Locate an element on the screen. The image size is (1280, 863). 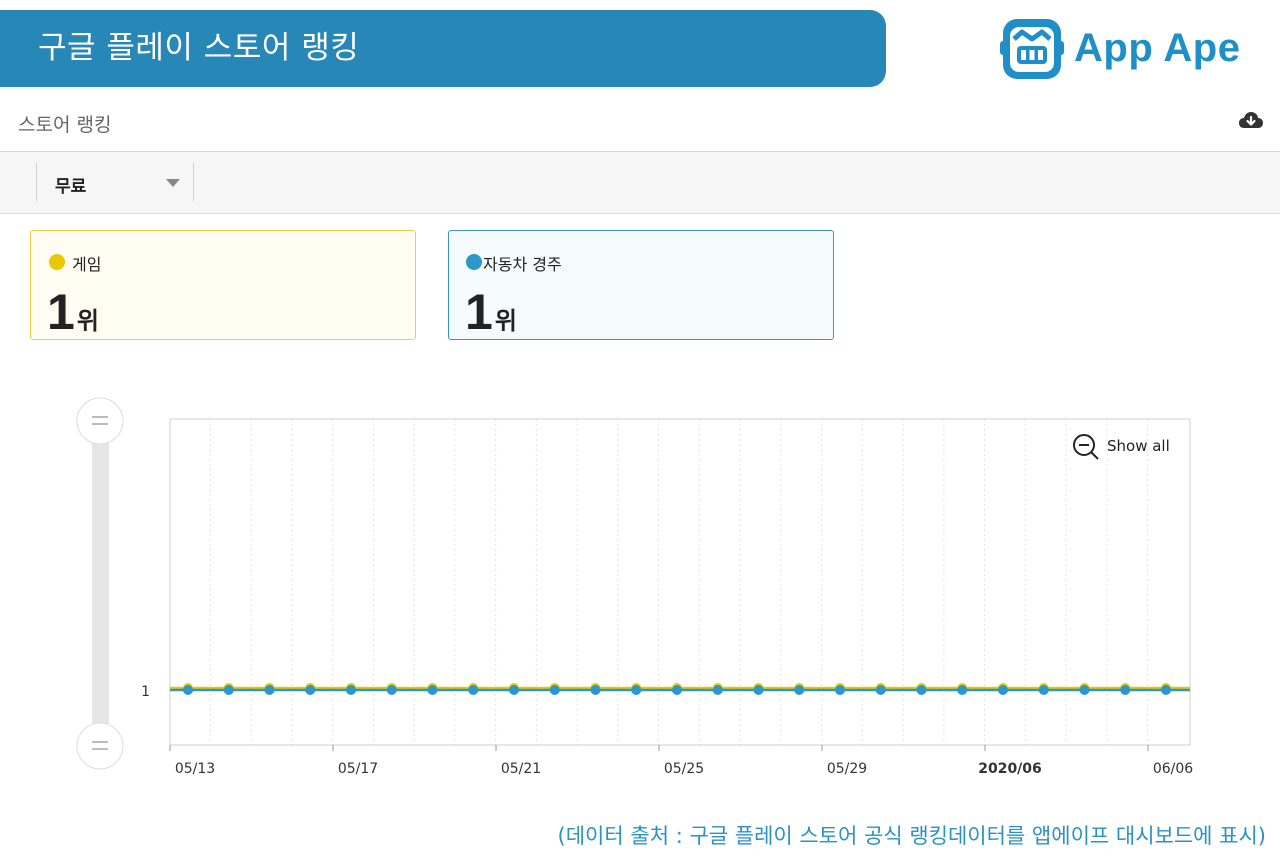
category-card-game: 게임 1위 is located at coordinates (223, 285).